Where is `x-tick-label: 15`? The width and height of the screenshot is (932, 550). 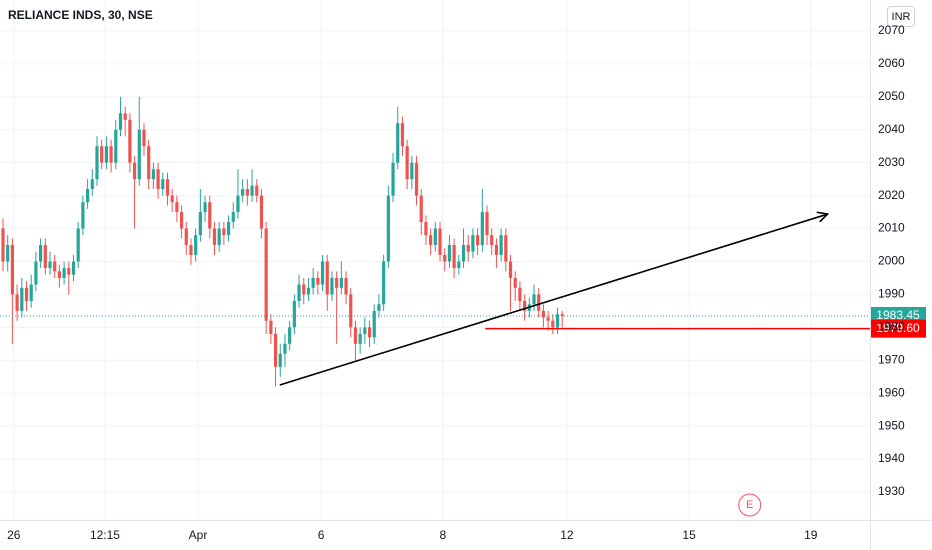
x-tick-label: 15 is located at coordinates (689, 535).